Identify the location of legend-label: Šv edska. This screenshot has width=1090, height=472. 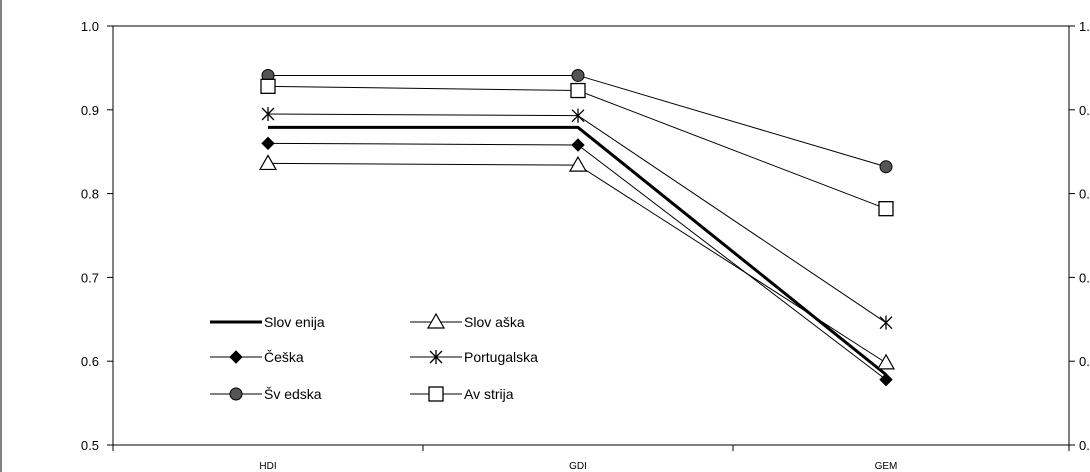
(293, 394).